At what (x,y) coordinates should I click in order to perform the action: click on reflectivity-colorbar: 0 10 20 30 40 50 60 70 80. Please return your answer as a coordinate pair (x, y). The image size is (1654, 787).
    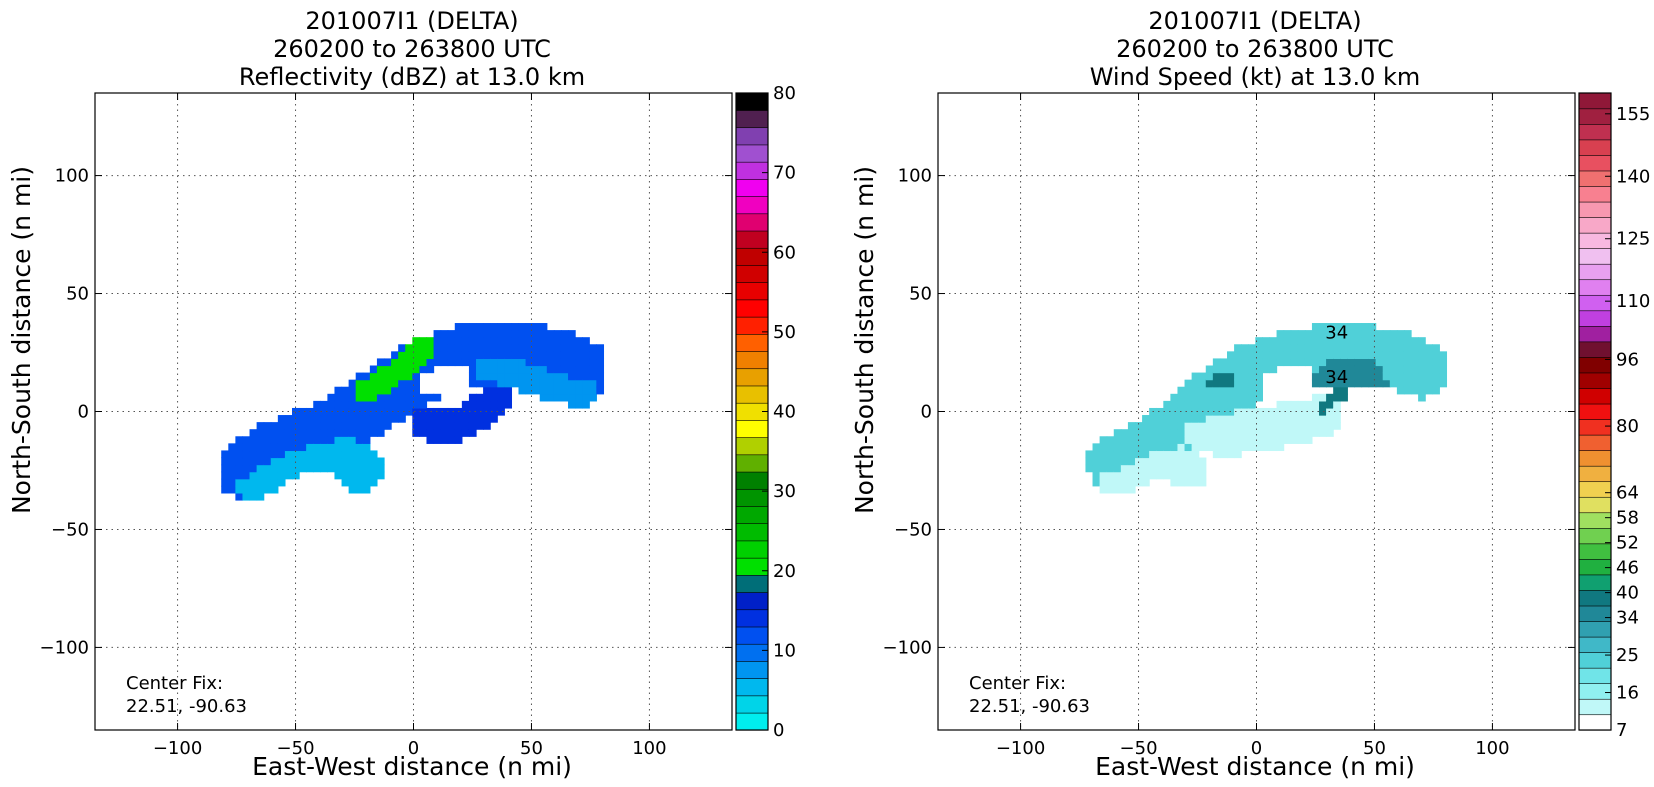
    Looking at the image, I should click on (765, 412).